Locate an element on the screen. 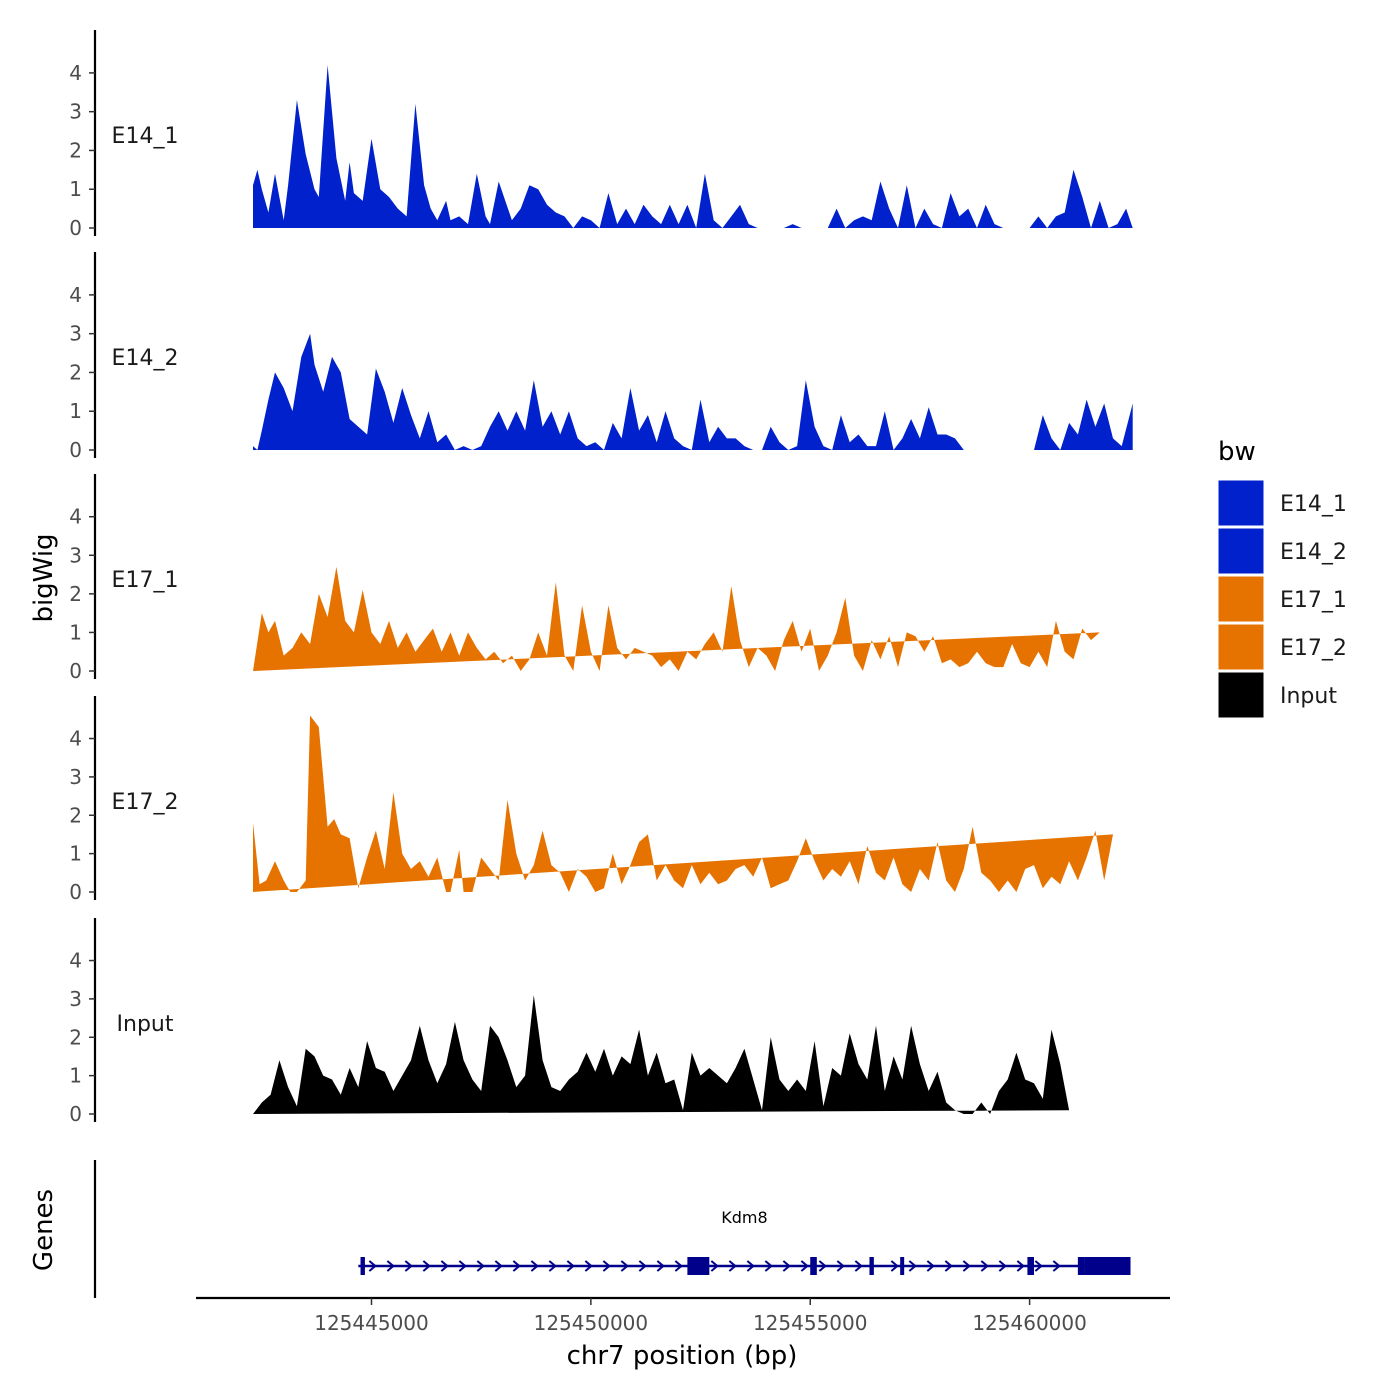 This screenshot has height=1400, width=1400. track-label: E17_1 is located at coordinates (145, 580).